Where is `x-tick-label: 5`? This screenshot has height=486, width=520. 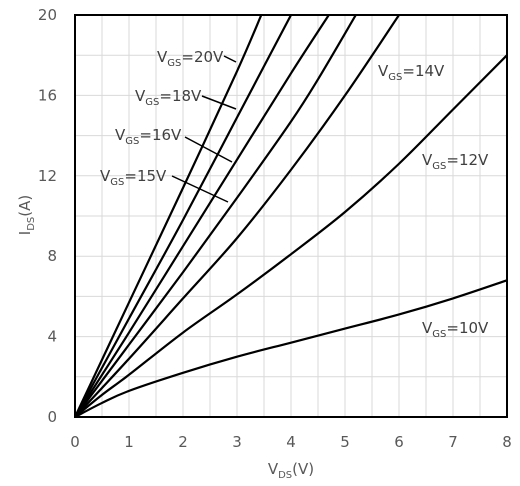 x-tick-label: 5 is located at coordinates (345, 442).